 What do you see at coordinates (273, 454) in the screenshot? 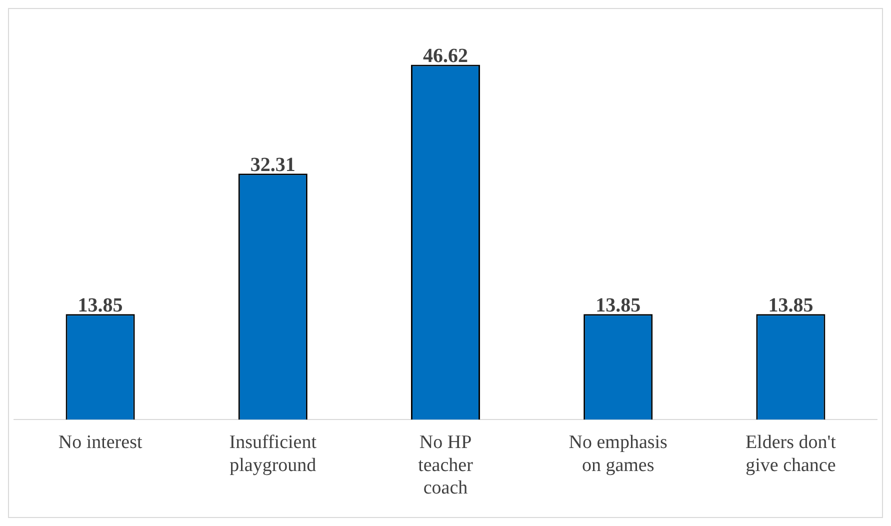
I see `x-tick-label: Insufficient playground` at bounding box center [273, 454].